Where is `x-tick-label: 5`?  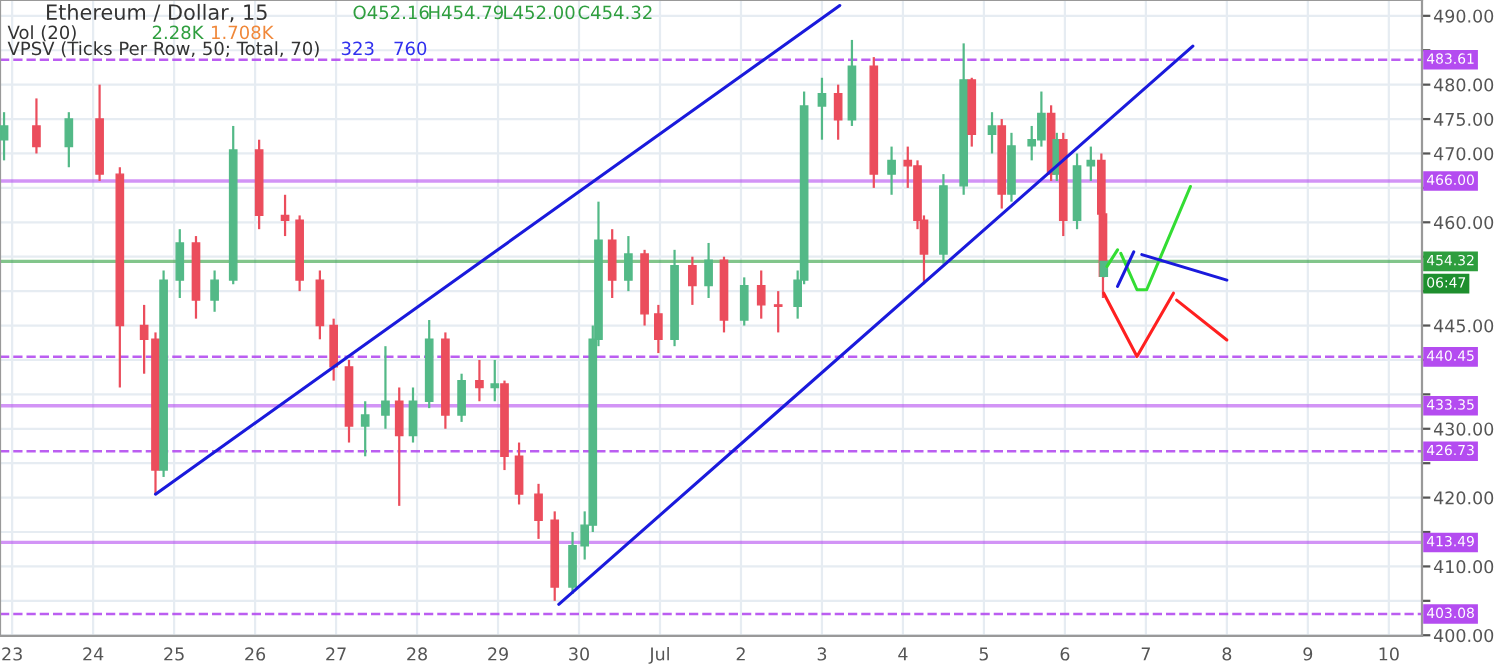 x-tick-label: 5 is located at coordinates (983, 654).